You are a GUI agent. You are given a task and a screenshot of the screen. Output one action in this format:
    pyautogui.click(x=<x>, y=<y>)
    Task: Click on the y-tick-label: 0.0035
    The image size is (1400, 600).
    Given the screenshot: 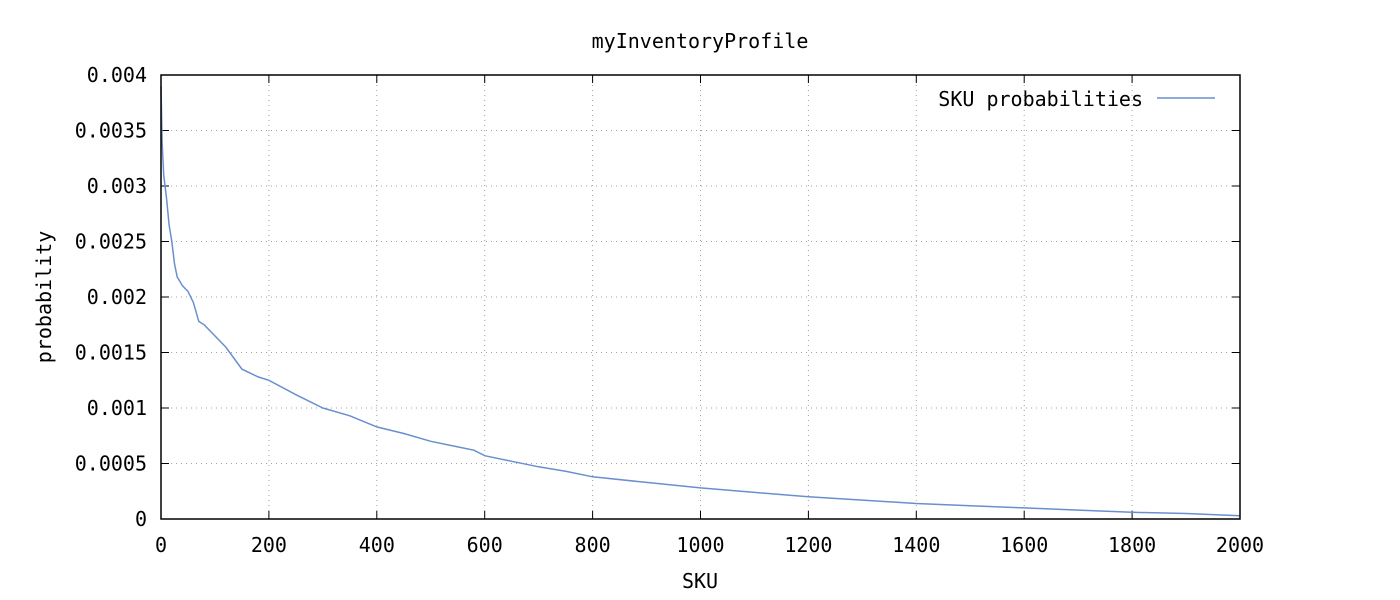 What is the action you would take?
    pyautogui.click(x=111, y=131)
    